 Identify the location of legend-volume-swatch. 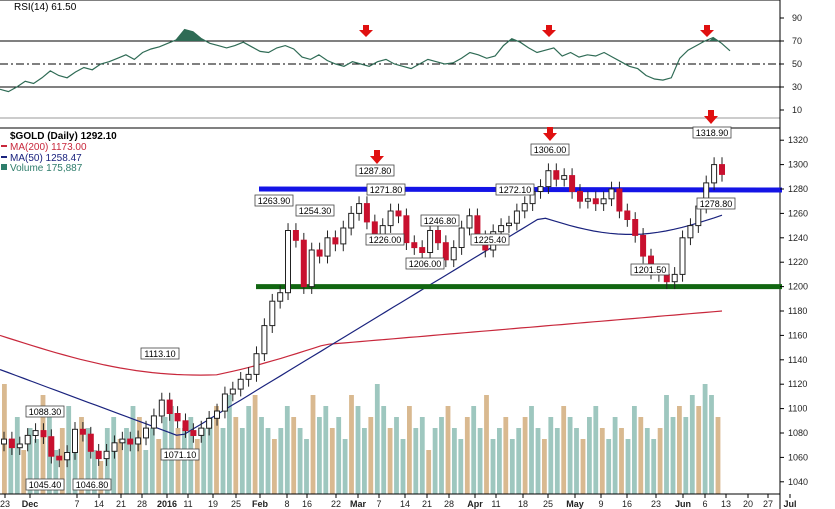
(4, 167).